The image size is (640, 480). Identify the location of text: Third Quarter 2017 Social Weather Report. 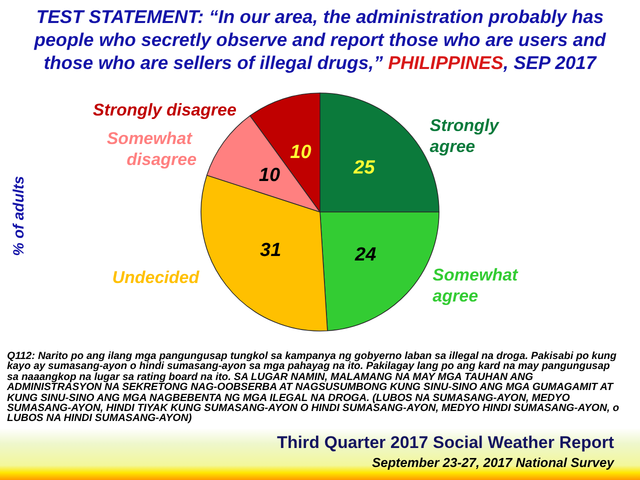
(445, 443).